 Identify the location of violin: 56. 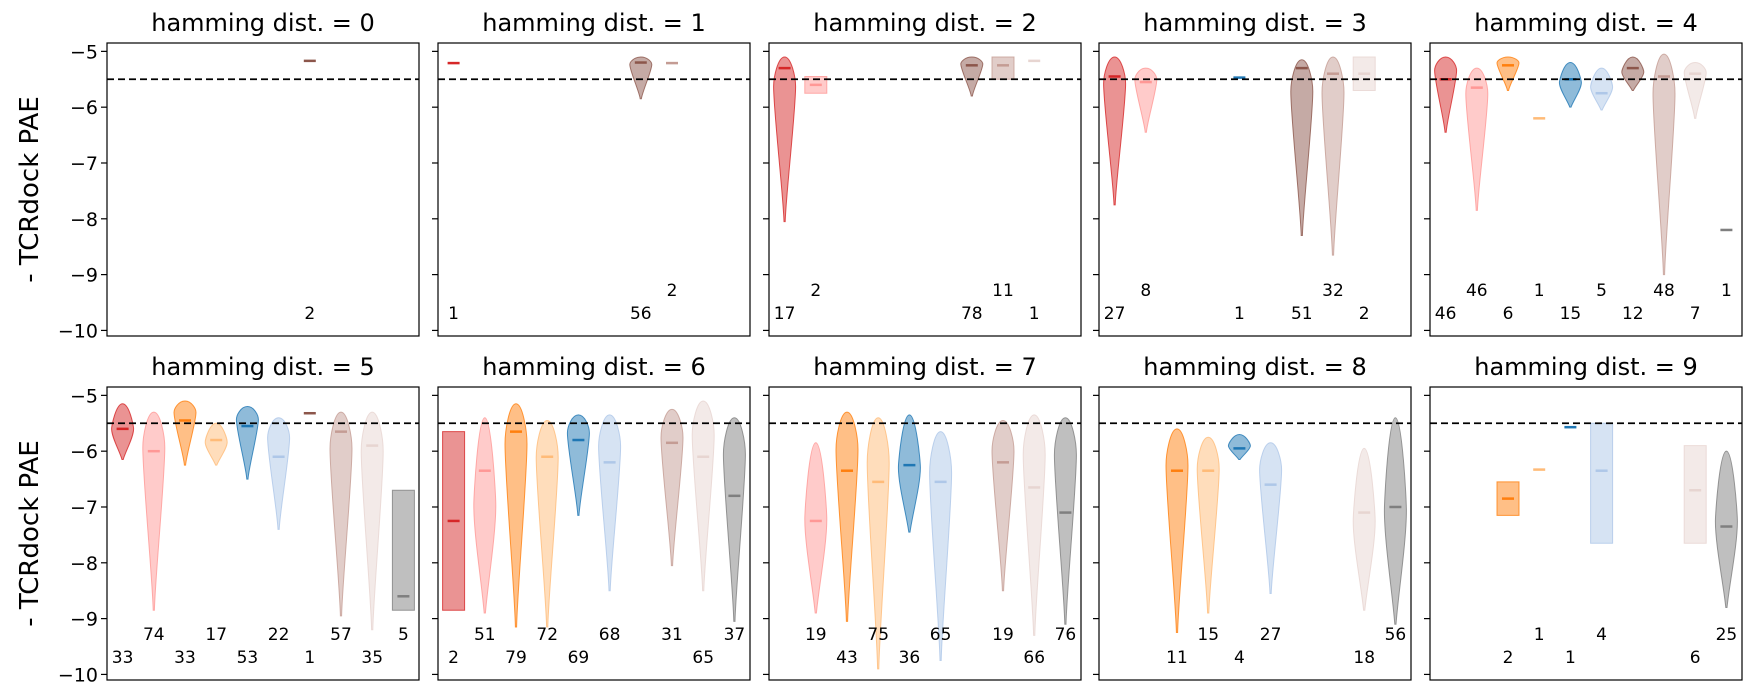
(1395, 531).